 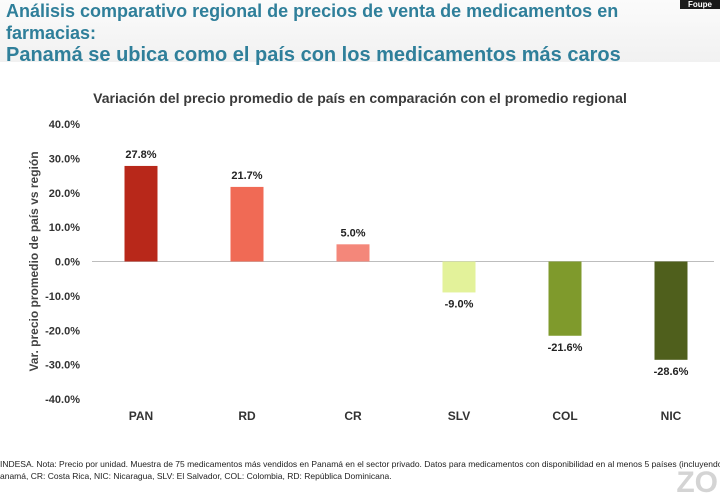 What do you see at coordinates (62, 400) in the screenshot?
I see `y-tick-label: -40.0%` at bounding box center [62, 400].